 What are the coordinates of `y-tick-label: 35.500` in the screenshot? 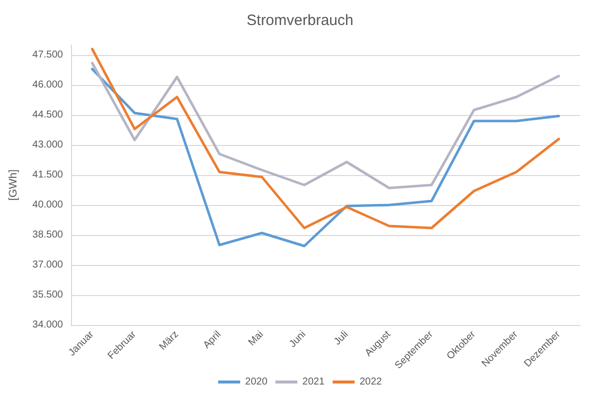 It's located at (48, 295).